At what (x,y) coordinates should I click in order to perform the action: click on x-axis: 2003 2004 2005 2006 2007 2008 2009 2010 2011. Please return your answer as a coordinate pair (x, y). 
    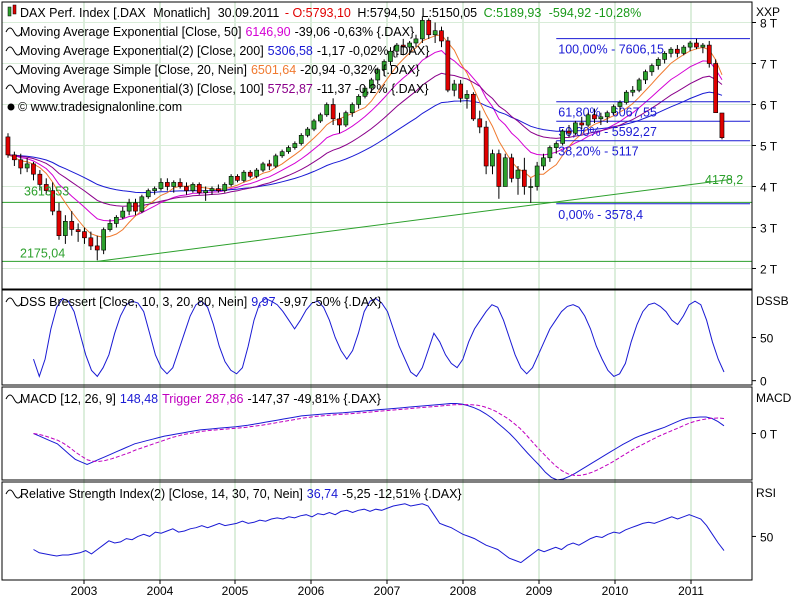
    Looking at the image, I should click on (377, 588).